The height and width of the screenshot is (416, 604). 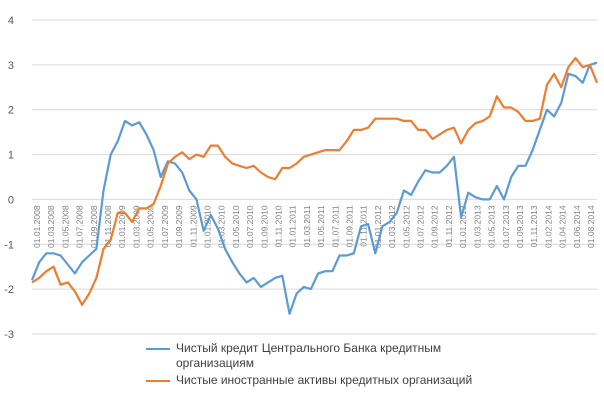 I want to click on x-tick-label: 01.07.2008, so click(x=80, y=226).